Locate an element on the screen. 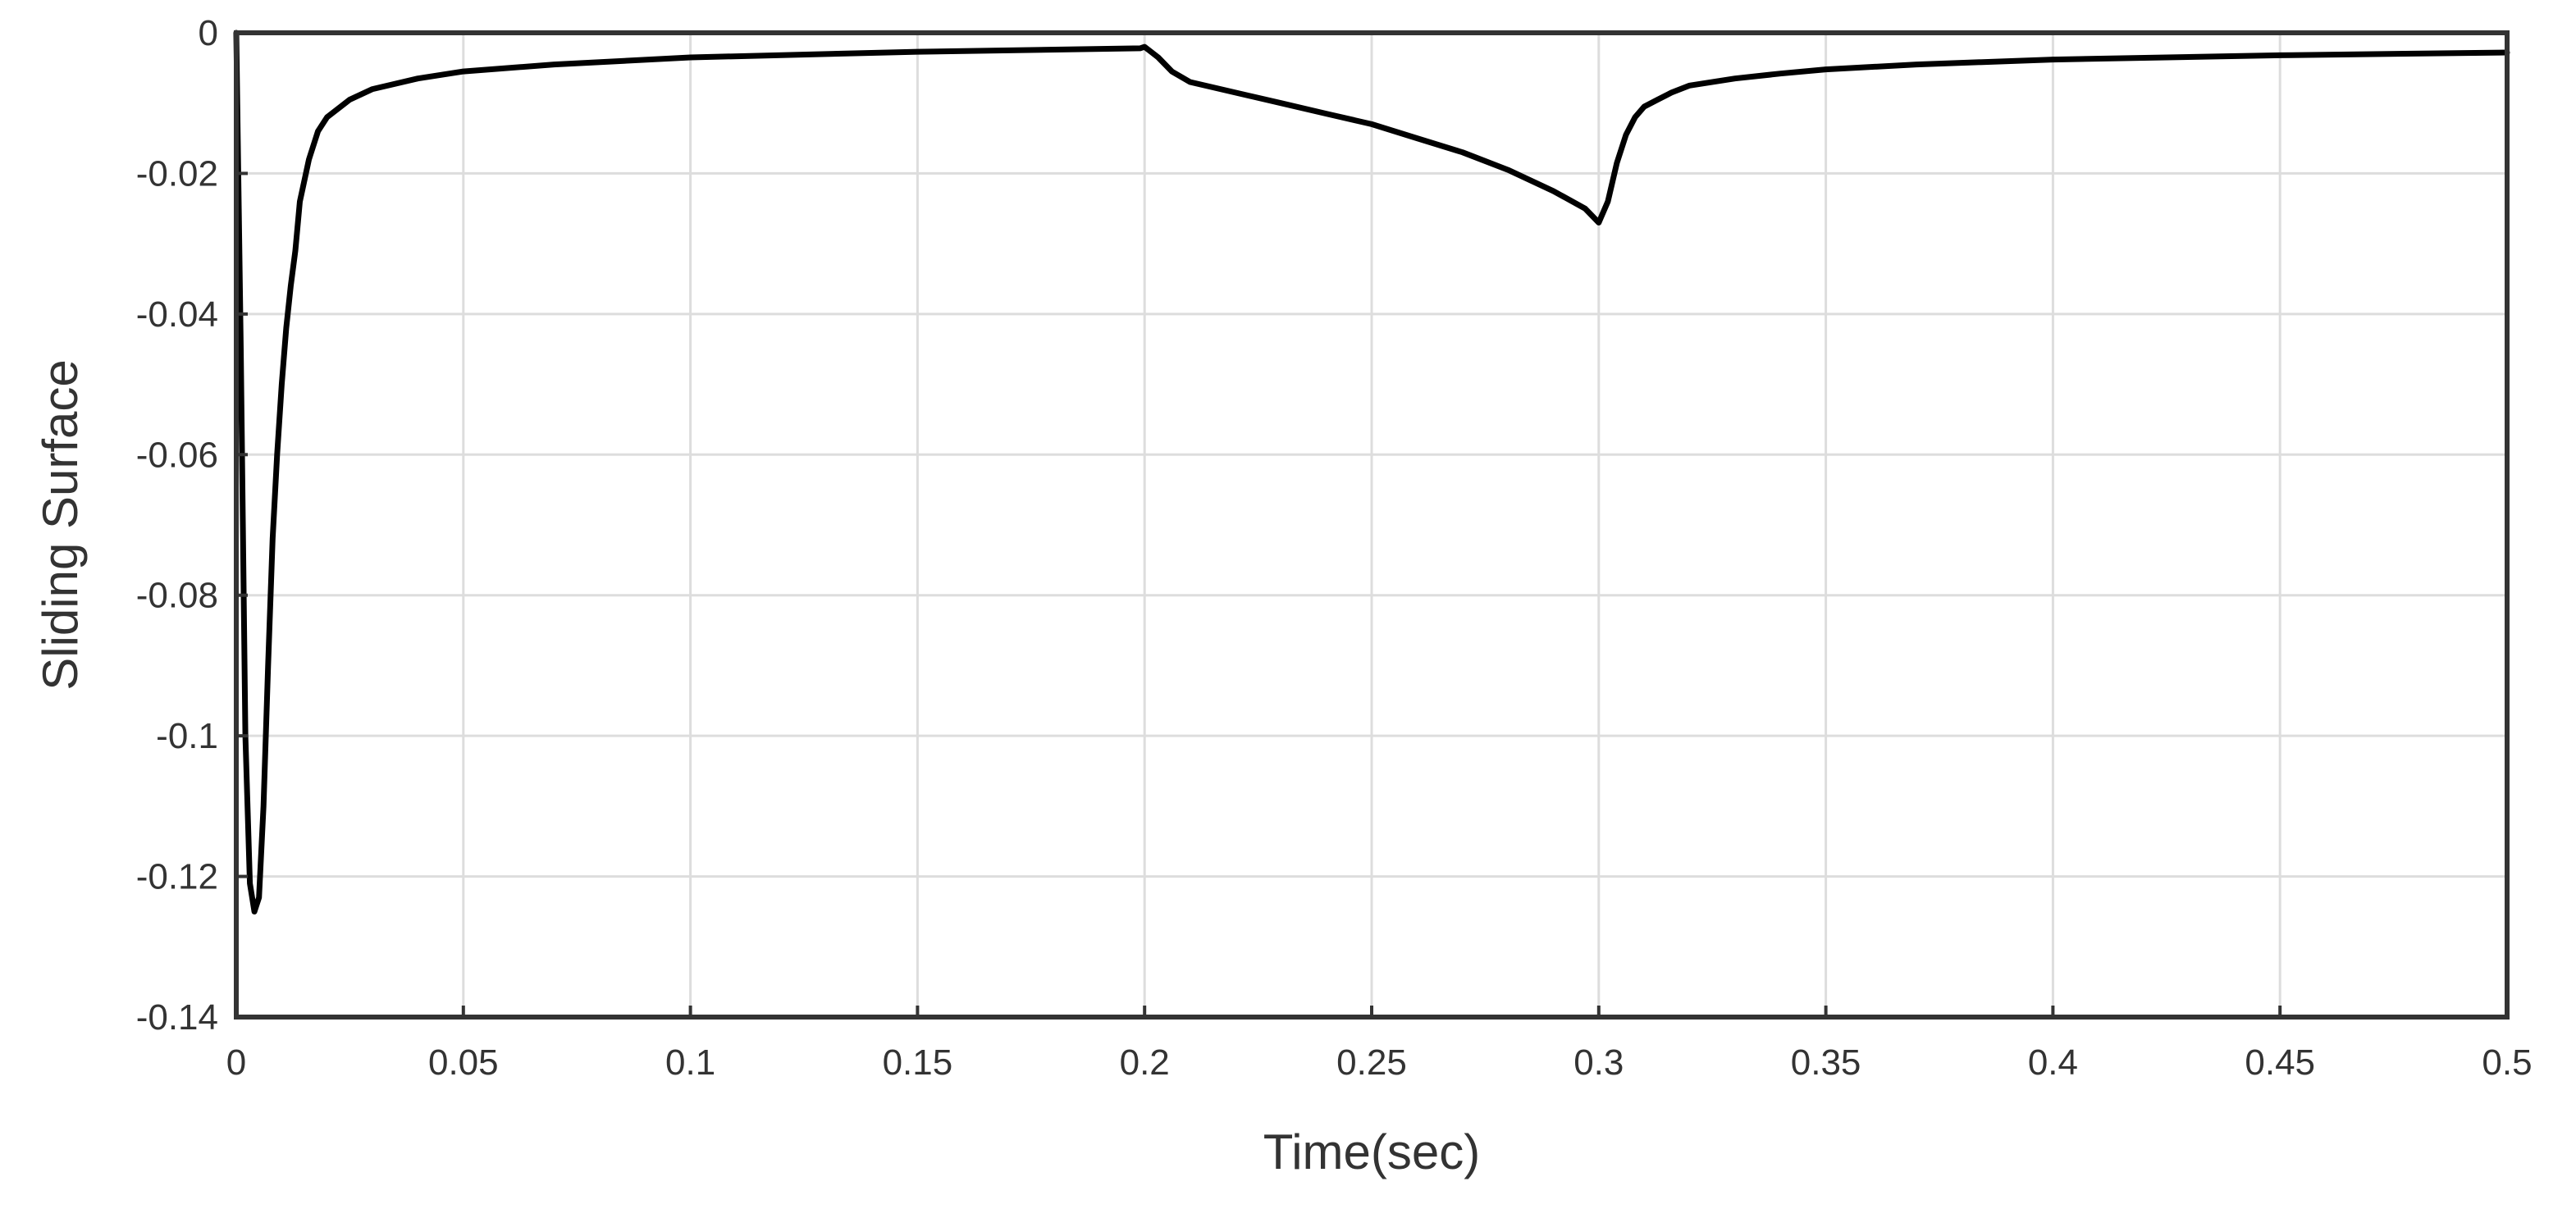  x-tick-label: 0 is located at coordinates (236, 1062).